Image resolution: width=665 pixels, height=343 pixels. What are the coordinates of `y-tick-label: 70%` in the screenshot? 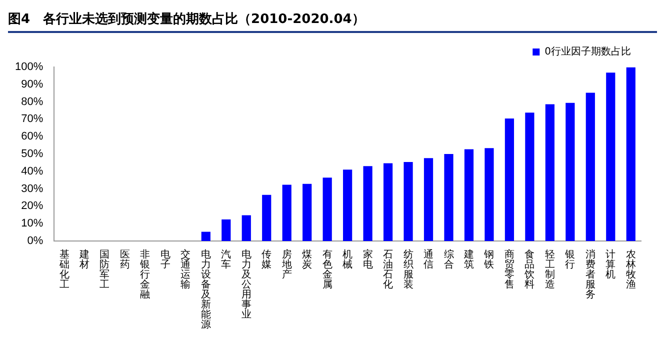 It's located at (32, 119).